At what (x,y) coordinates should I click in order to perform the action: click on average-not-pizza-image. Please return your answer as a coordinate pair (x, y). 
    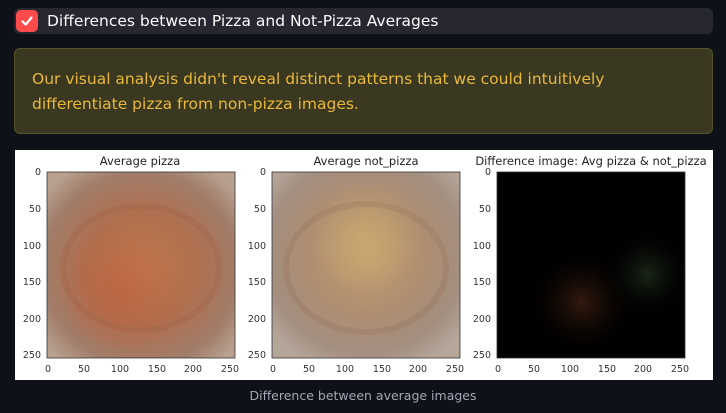
    Looking at the image, I should click on (366, 265).